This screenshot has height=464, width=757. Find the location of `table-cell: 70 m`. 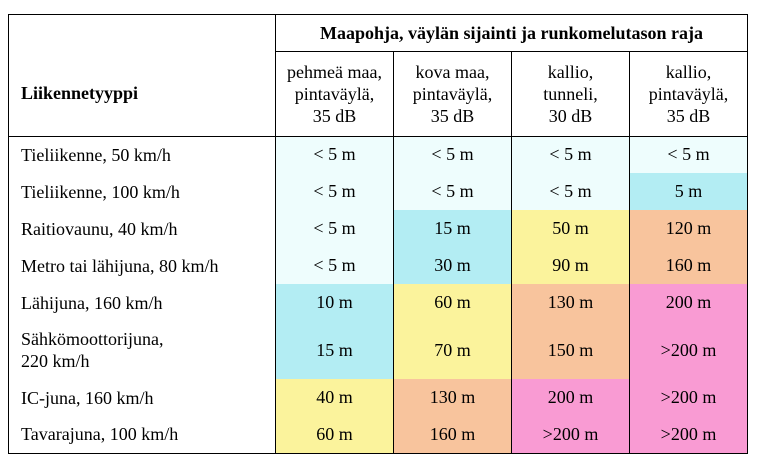

table-cell: 70 m is located at coordinates (452, 350).